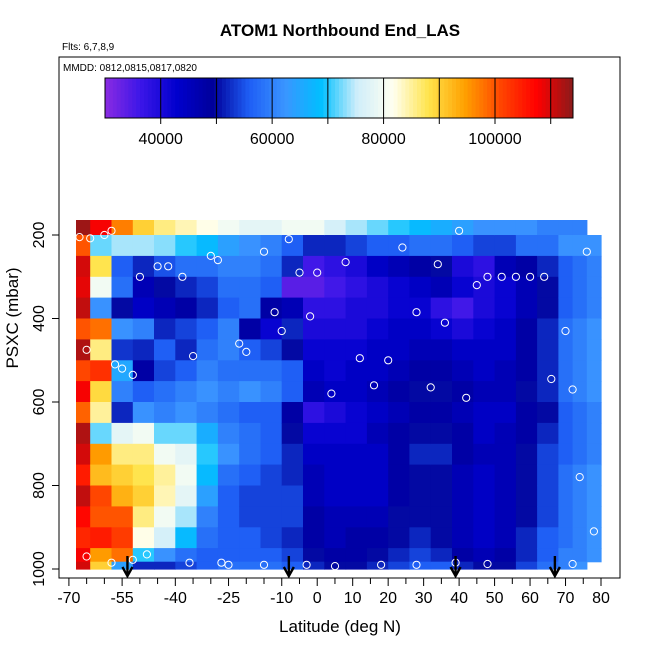 This screenshot has height=650, width=650. What do you see at coordinates (39, 485) in the screenshot?
I see `y-tick-label: 800` at bounding box center [39, 485].